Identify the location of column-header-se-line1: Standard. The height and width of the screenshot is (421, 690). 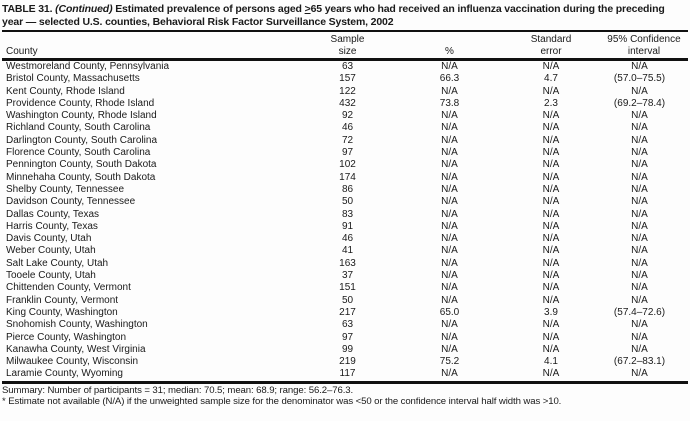
(551, 39).